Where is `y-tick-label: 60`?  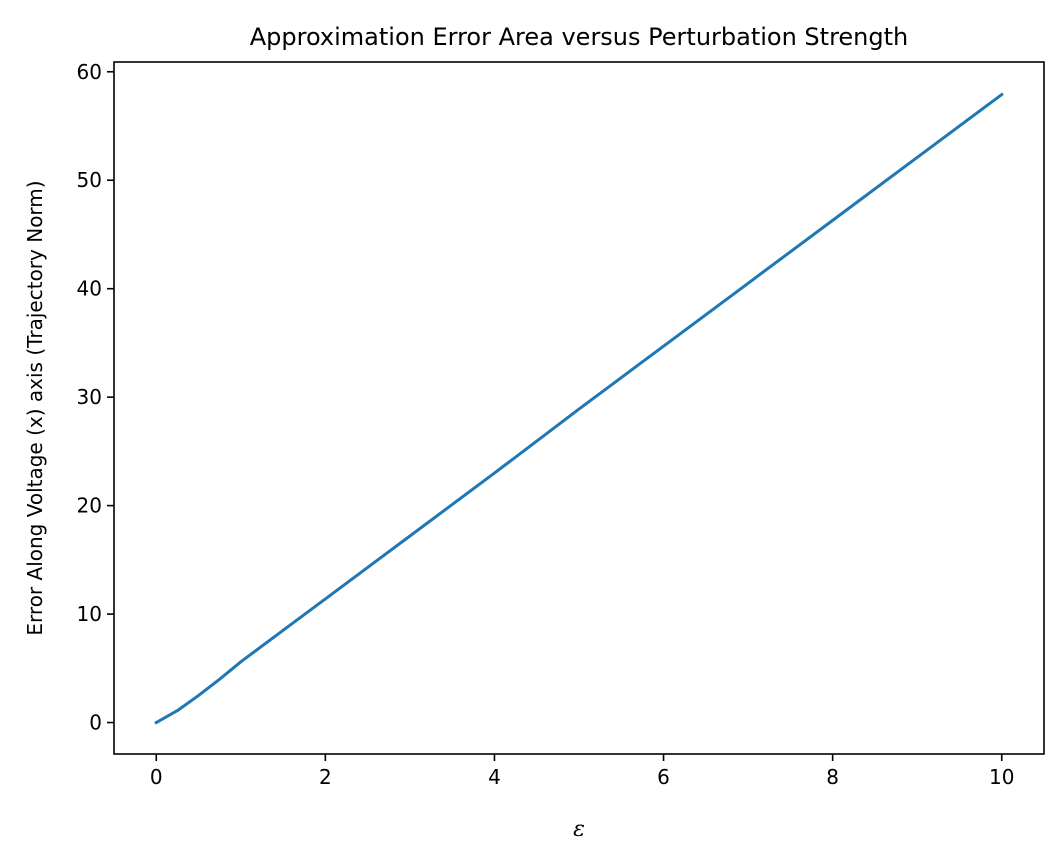
y-tick-label: 60 is located at coordinates (89, 72).